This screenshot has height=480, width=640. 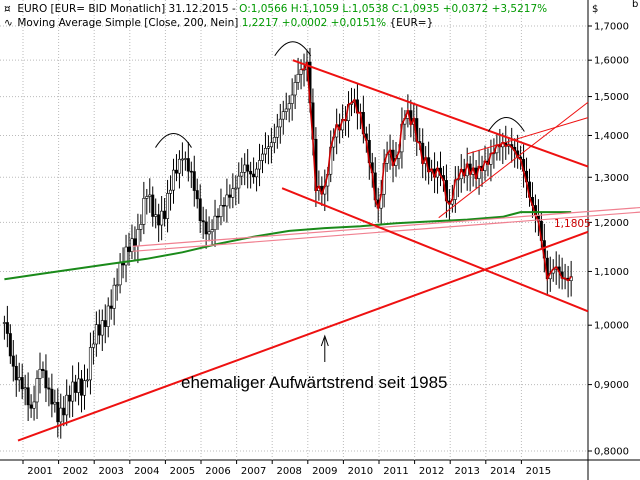 What do you see at coordinates (324, 471) in the screenshot?
I see `x-tick-label: 2009` at bounding box center [324, 471].